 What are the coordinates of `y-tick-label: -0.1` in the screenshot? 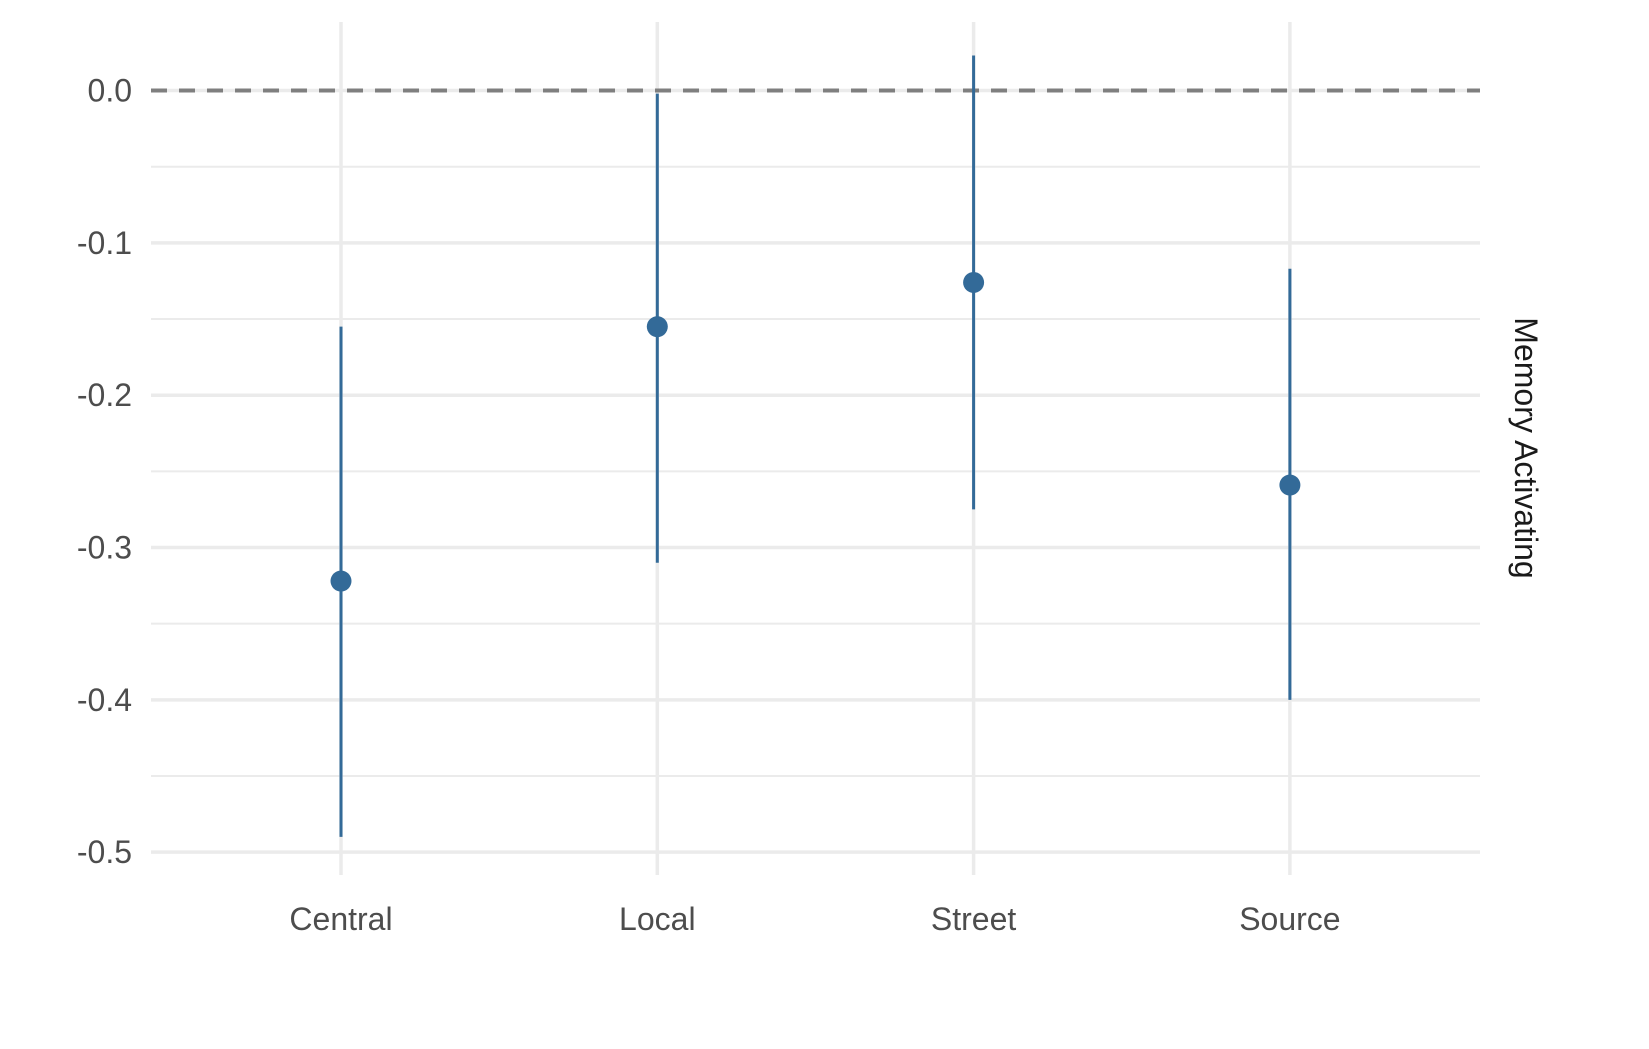 It's located at (104, 243).